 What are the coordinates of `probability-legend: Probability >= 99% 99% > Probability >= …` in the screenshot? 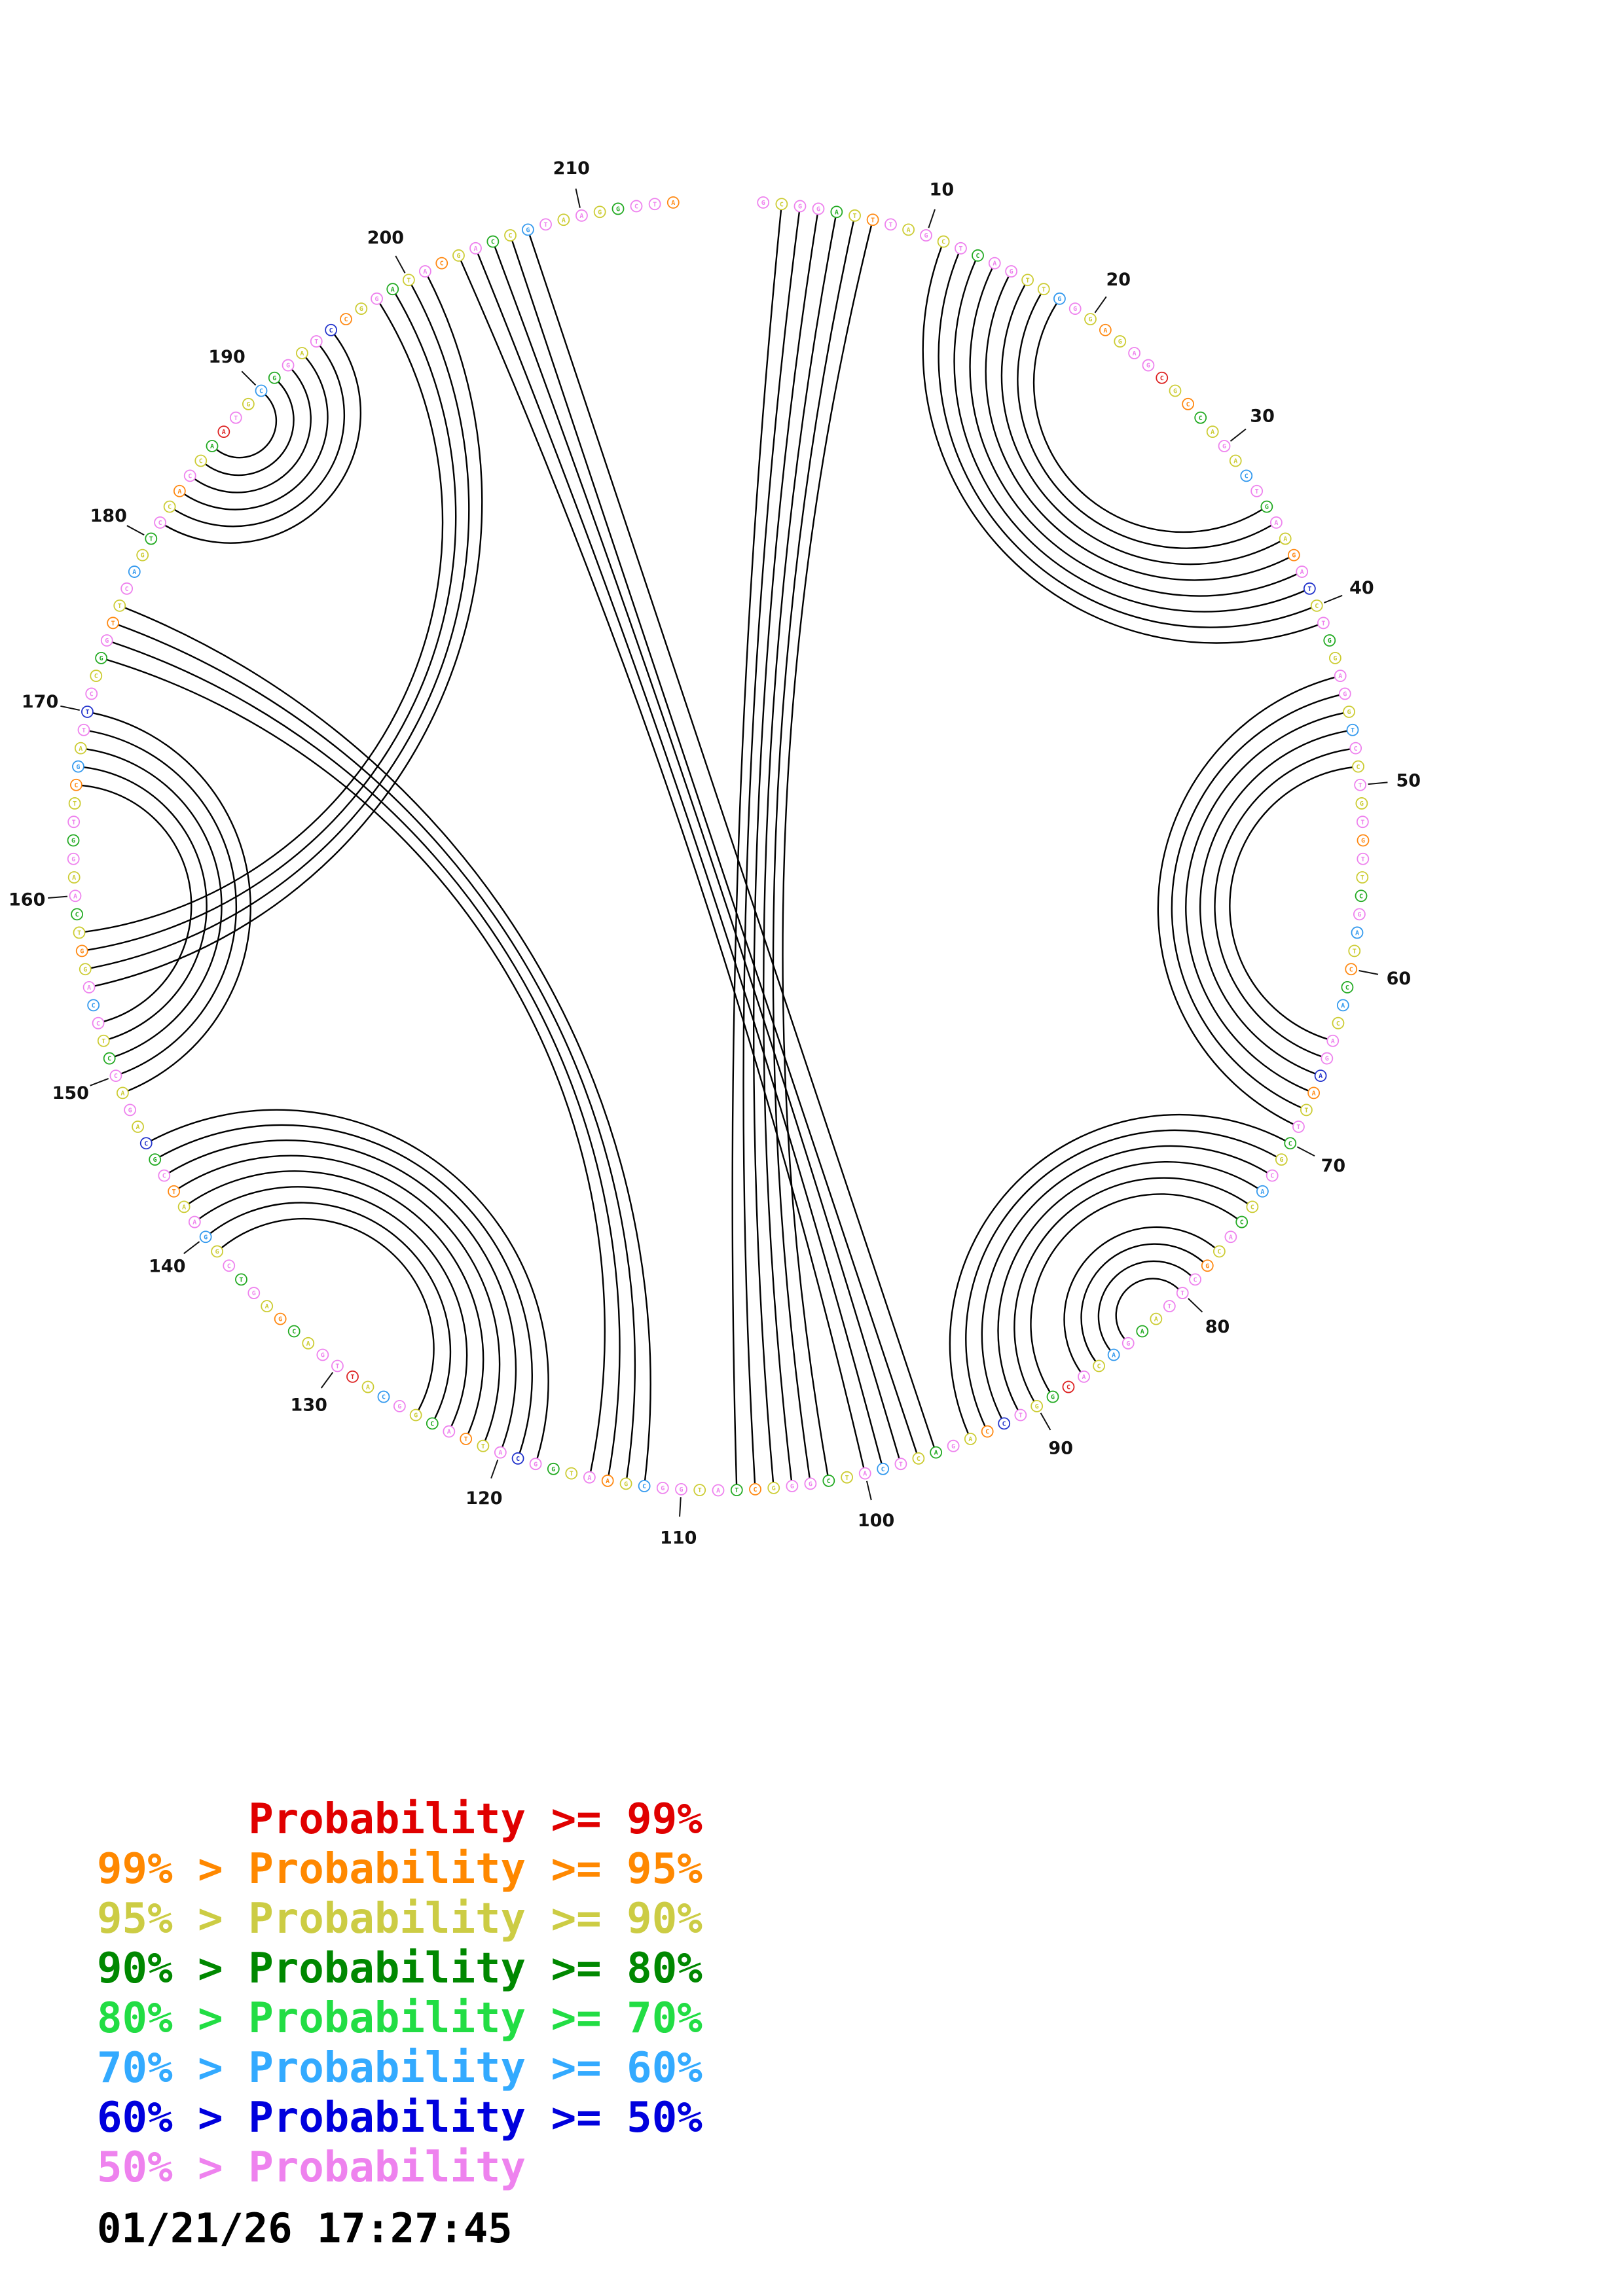 It's located at (399, 1994).